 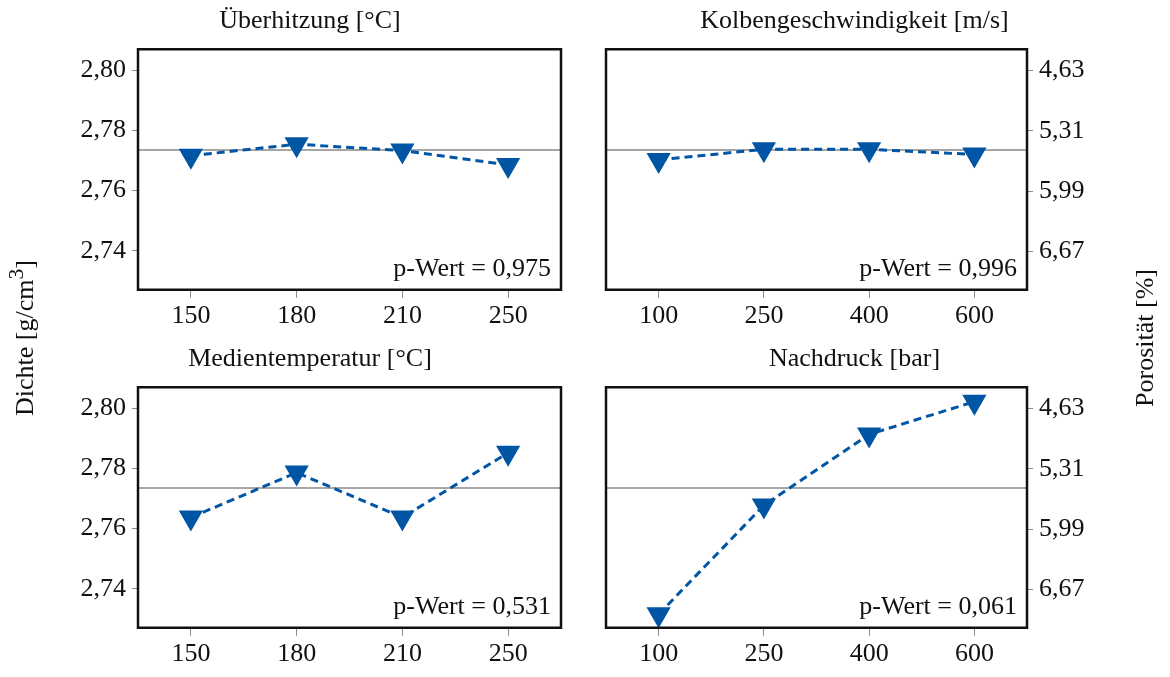 What do you see at coordinates (310, 20) in the screenshot?
I see `chart-title: Überhitzung [°C]` at bounding box center [310, 20].